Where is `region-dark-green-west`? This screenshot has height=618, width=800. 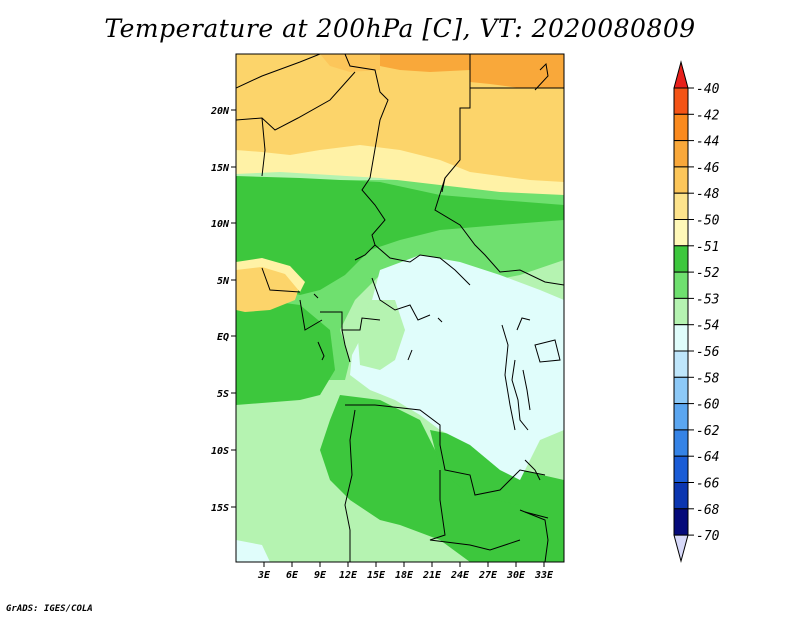
region-dark-green-west is located at coordinates (285, 352).